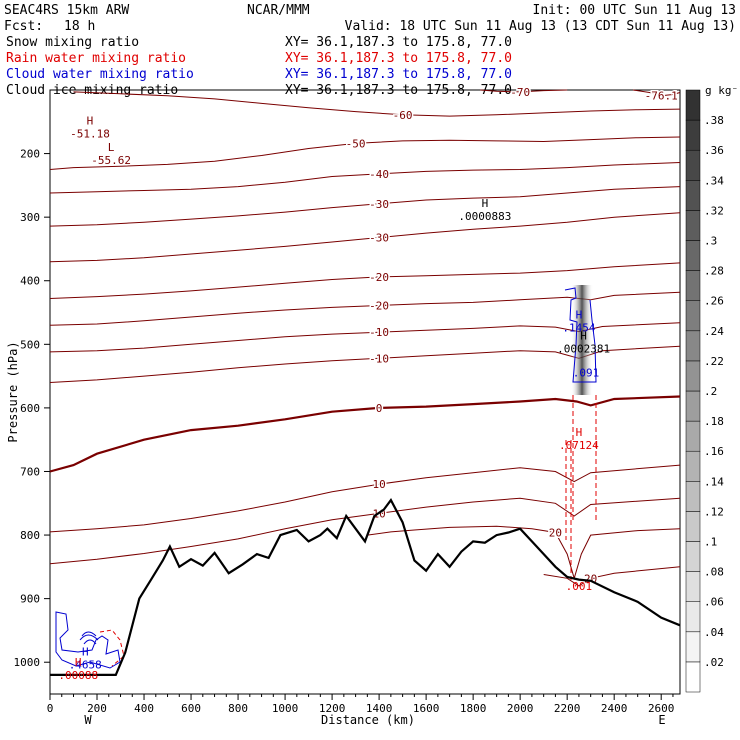 Image resolution: width=740 pixels, height=740 pixels. Describe the element at coordinates (379, 358) in the screenshot. I see `contour-label: -10` at that location.